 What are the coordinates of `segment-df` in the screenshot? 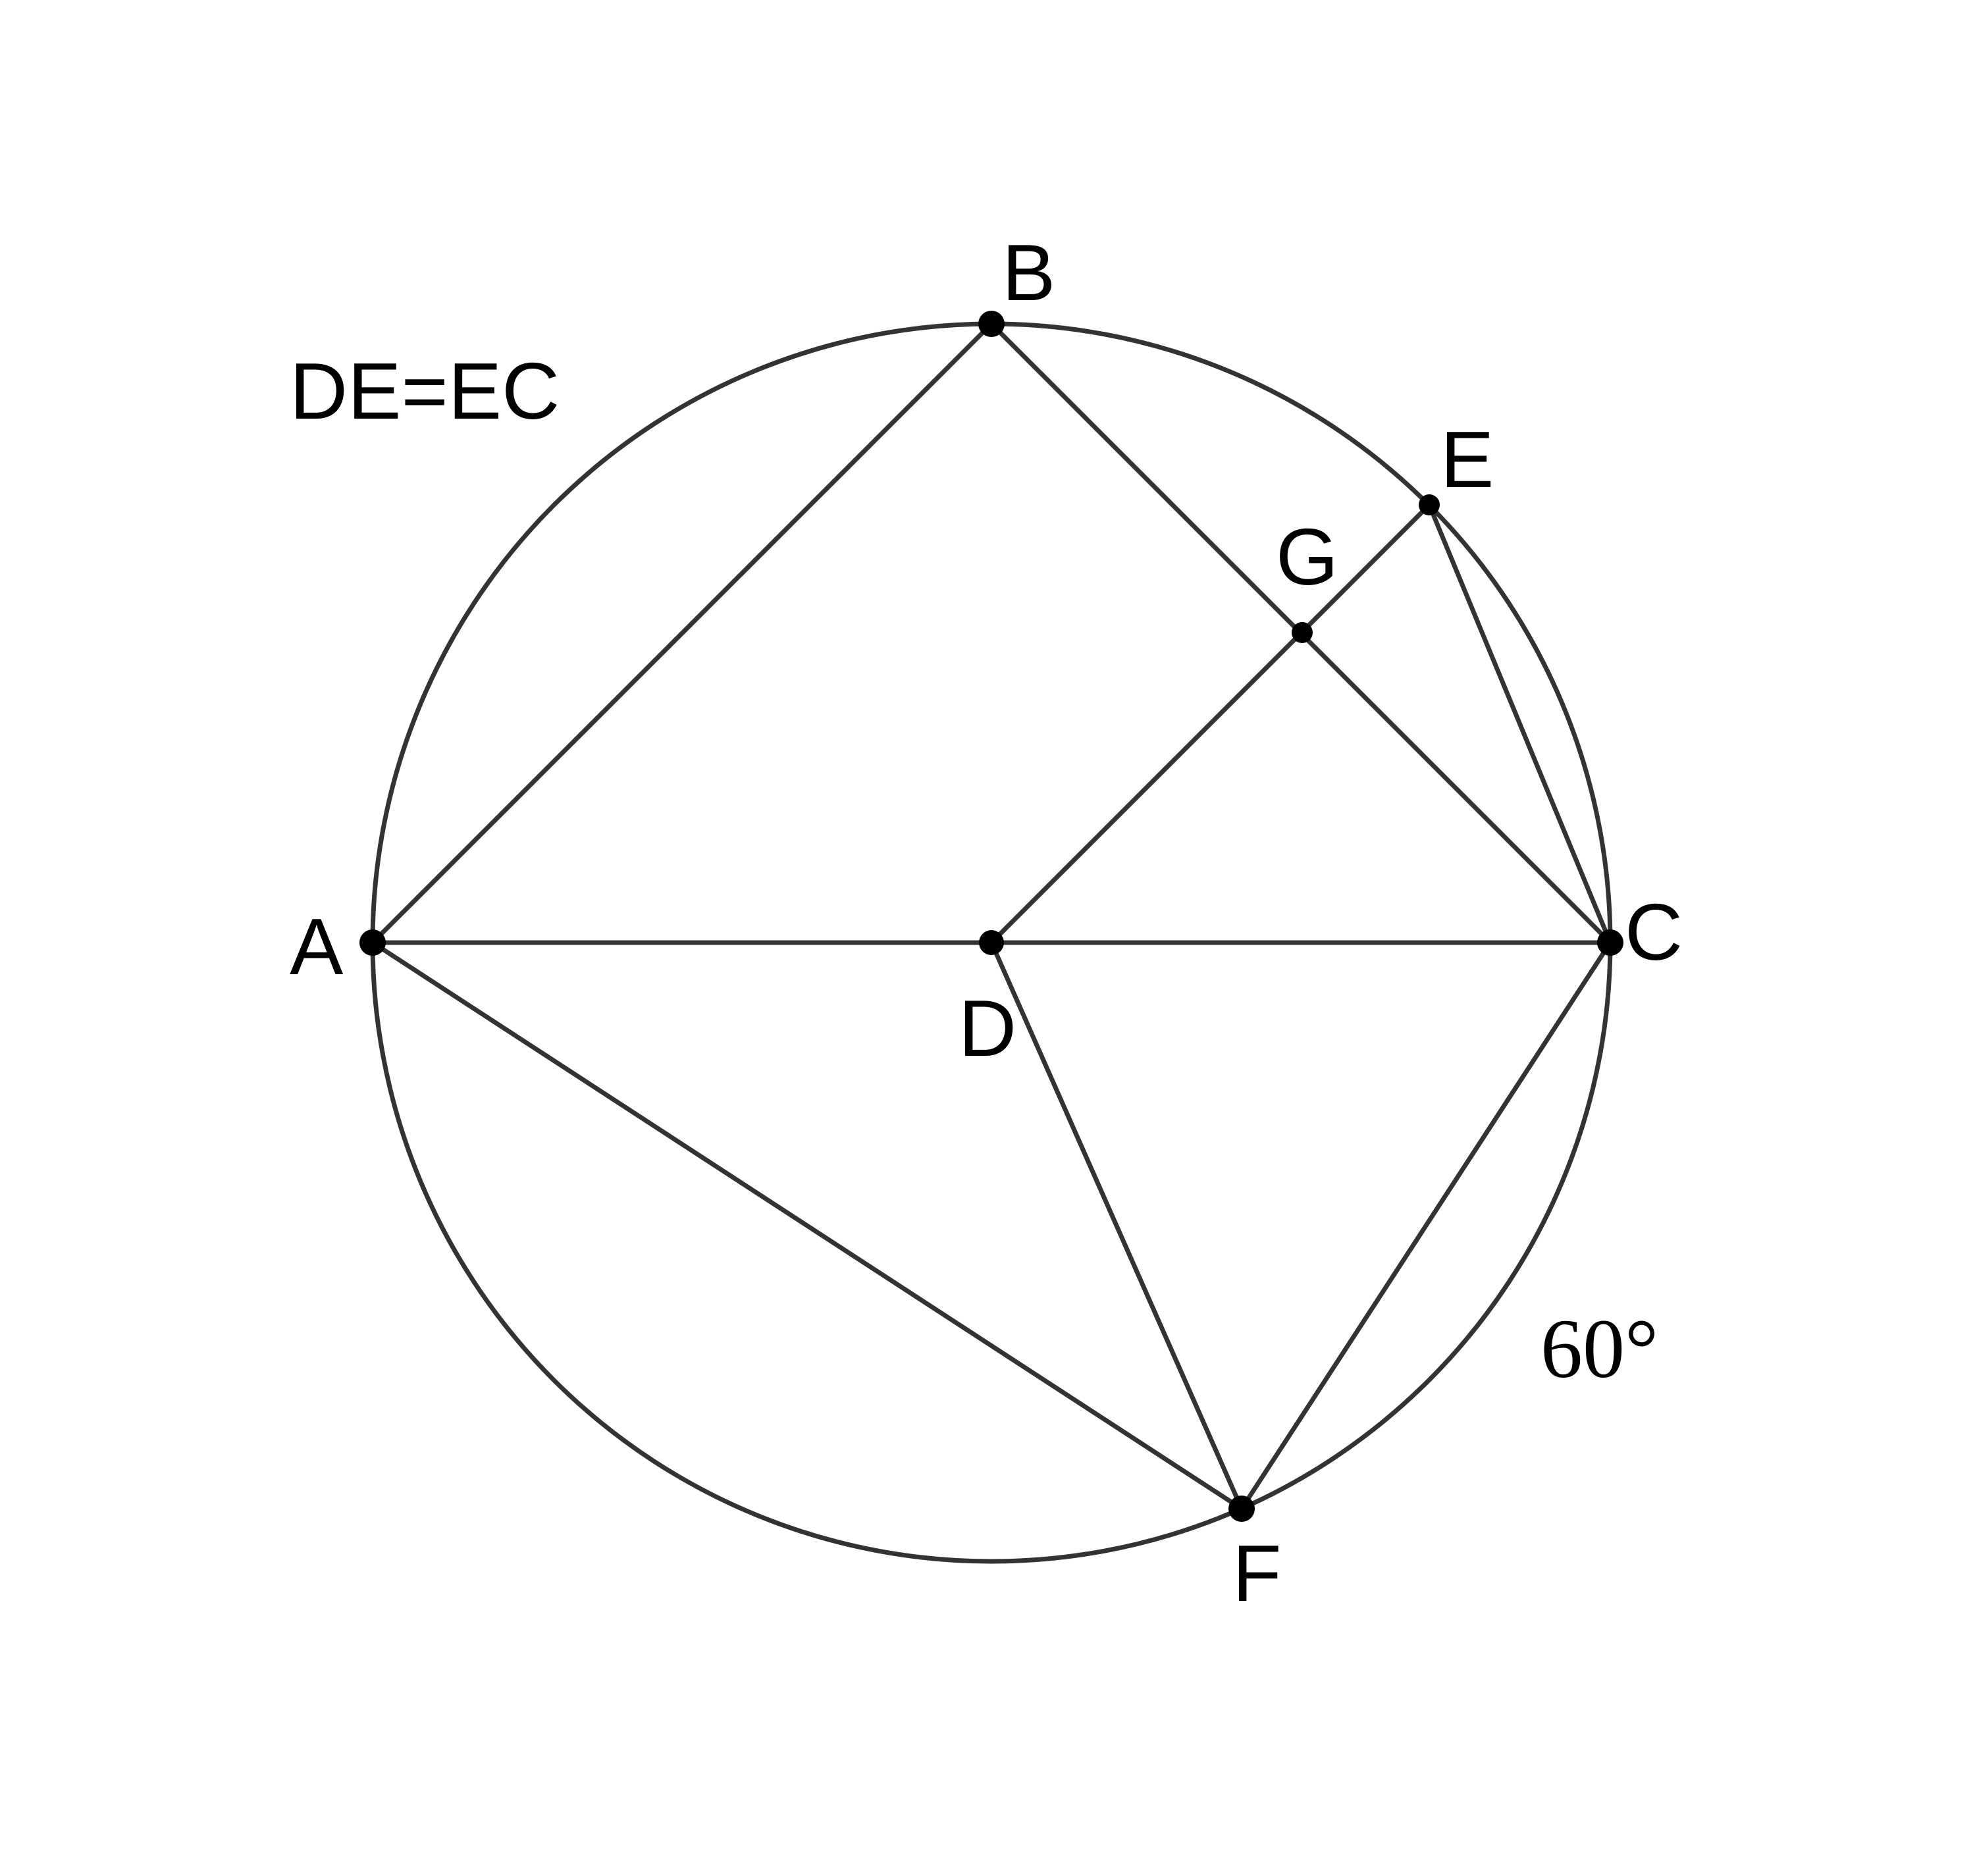 It's located at (1116, 1226).